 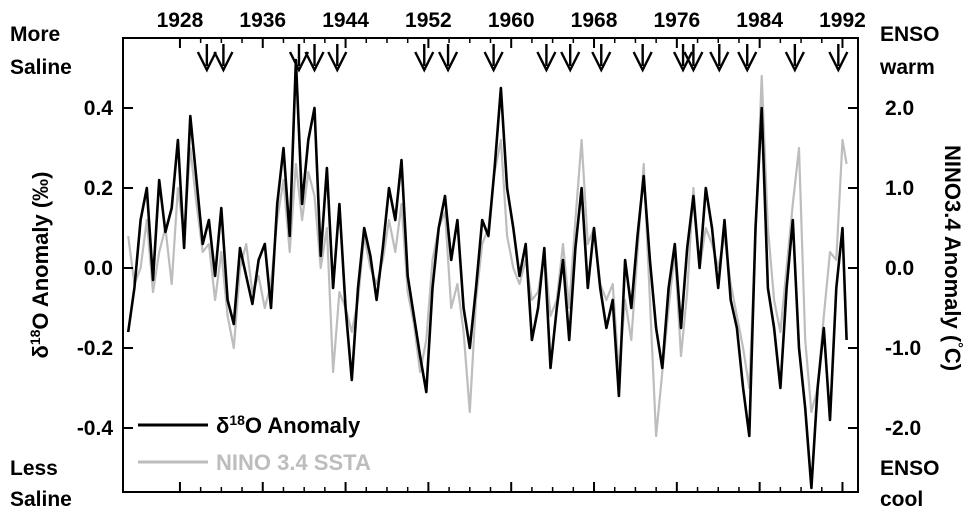 What do you see at coordinates (910, 468) in the screenshot?
I see `corner-label-bottom-right-1: ENSO` at bounding box center [910, 468].